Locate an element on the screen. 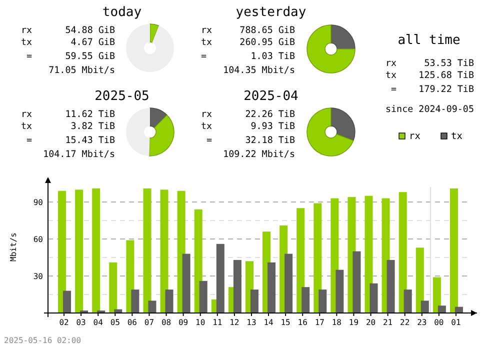 Image resolution: width=500 pixels, height=348 pixels. text: = 59.55 GiB is located at coordinates (71, 56).